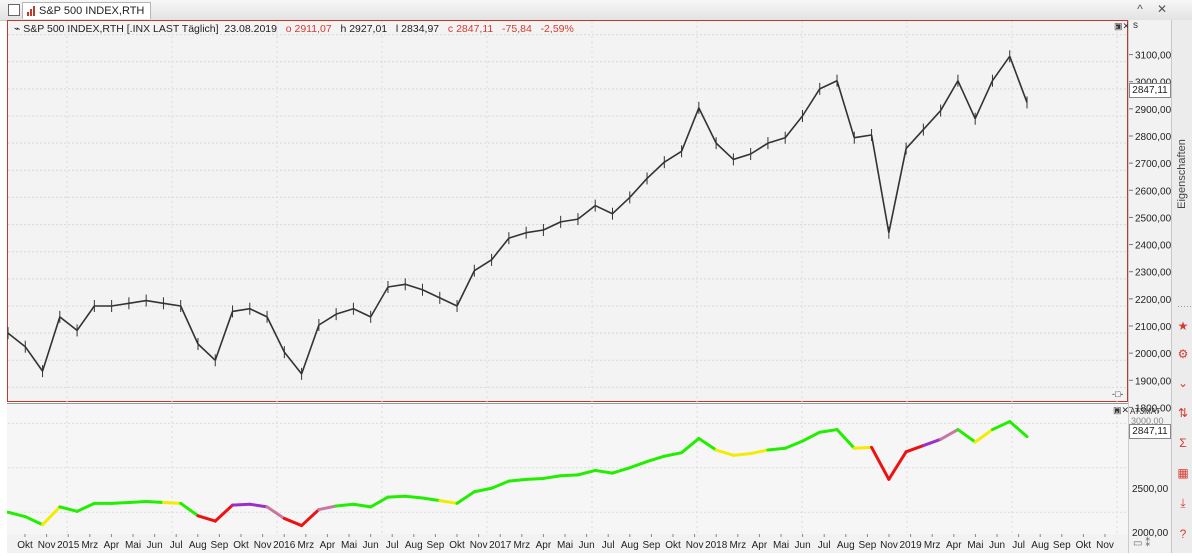 The image size is (1192, 556). Describe the element at coordinates (1153, 110) in the screenshot. I see `price-tick-label: 2900,00` at that location.